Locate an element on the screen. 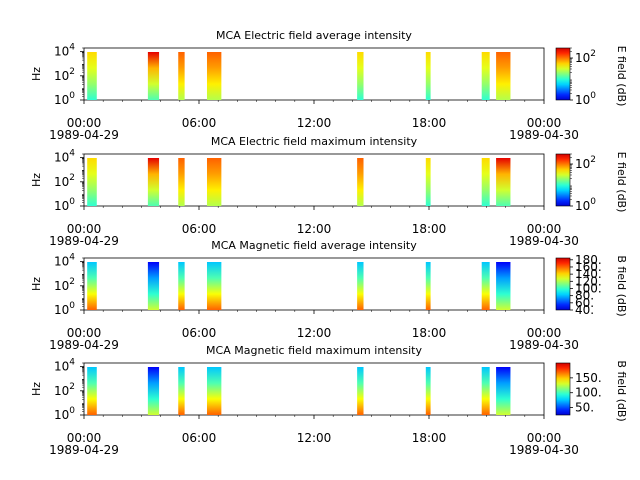 The height and width of the screenshot is (480, 640). panel-title: MCA Electric field maximum intensity is located at coordinates (314, 141).